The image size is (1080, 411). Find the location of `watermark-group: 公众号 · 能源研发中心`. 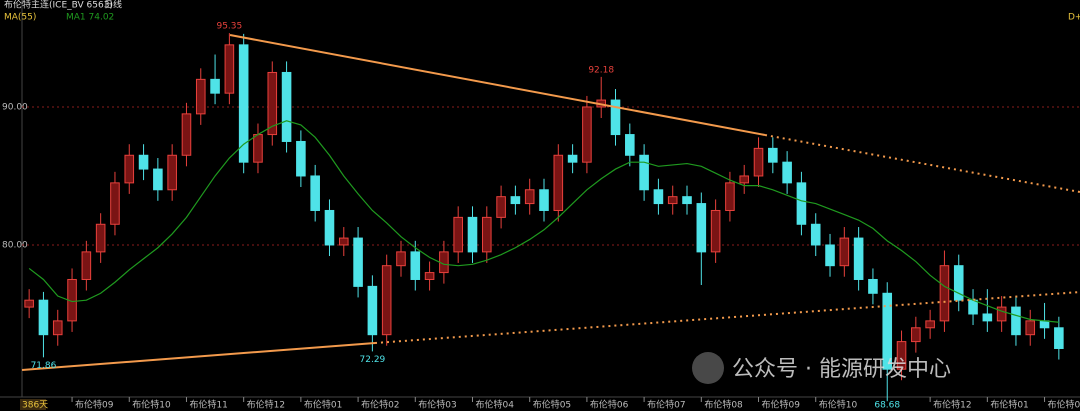

watermark-group: 公众号 · 能源研发中心 is located at coordinates (821, 368).